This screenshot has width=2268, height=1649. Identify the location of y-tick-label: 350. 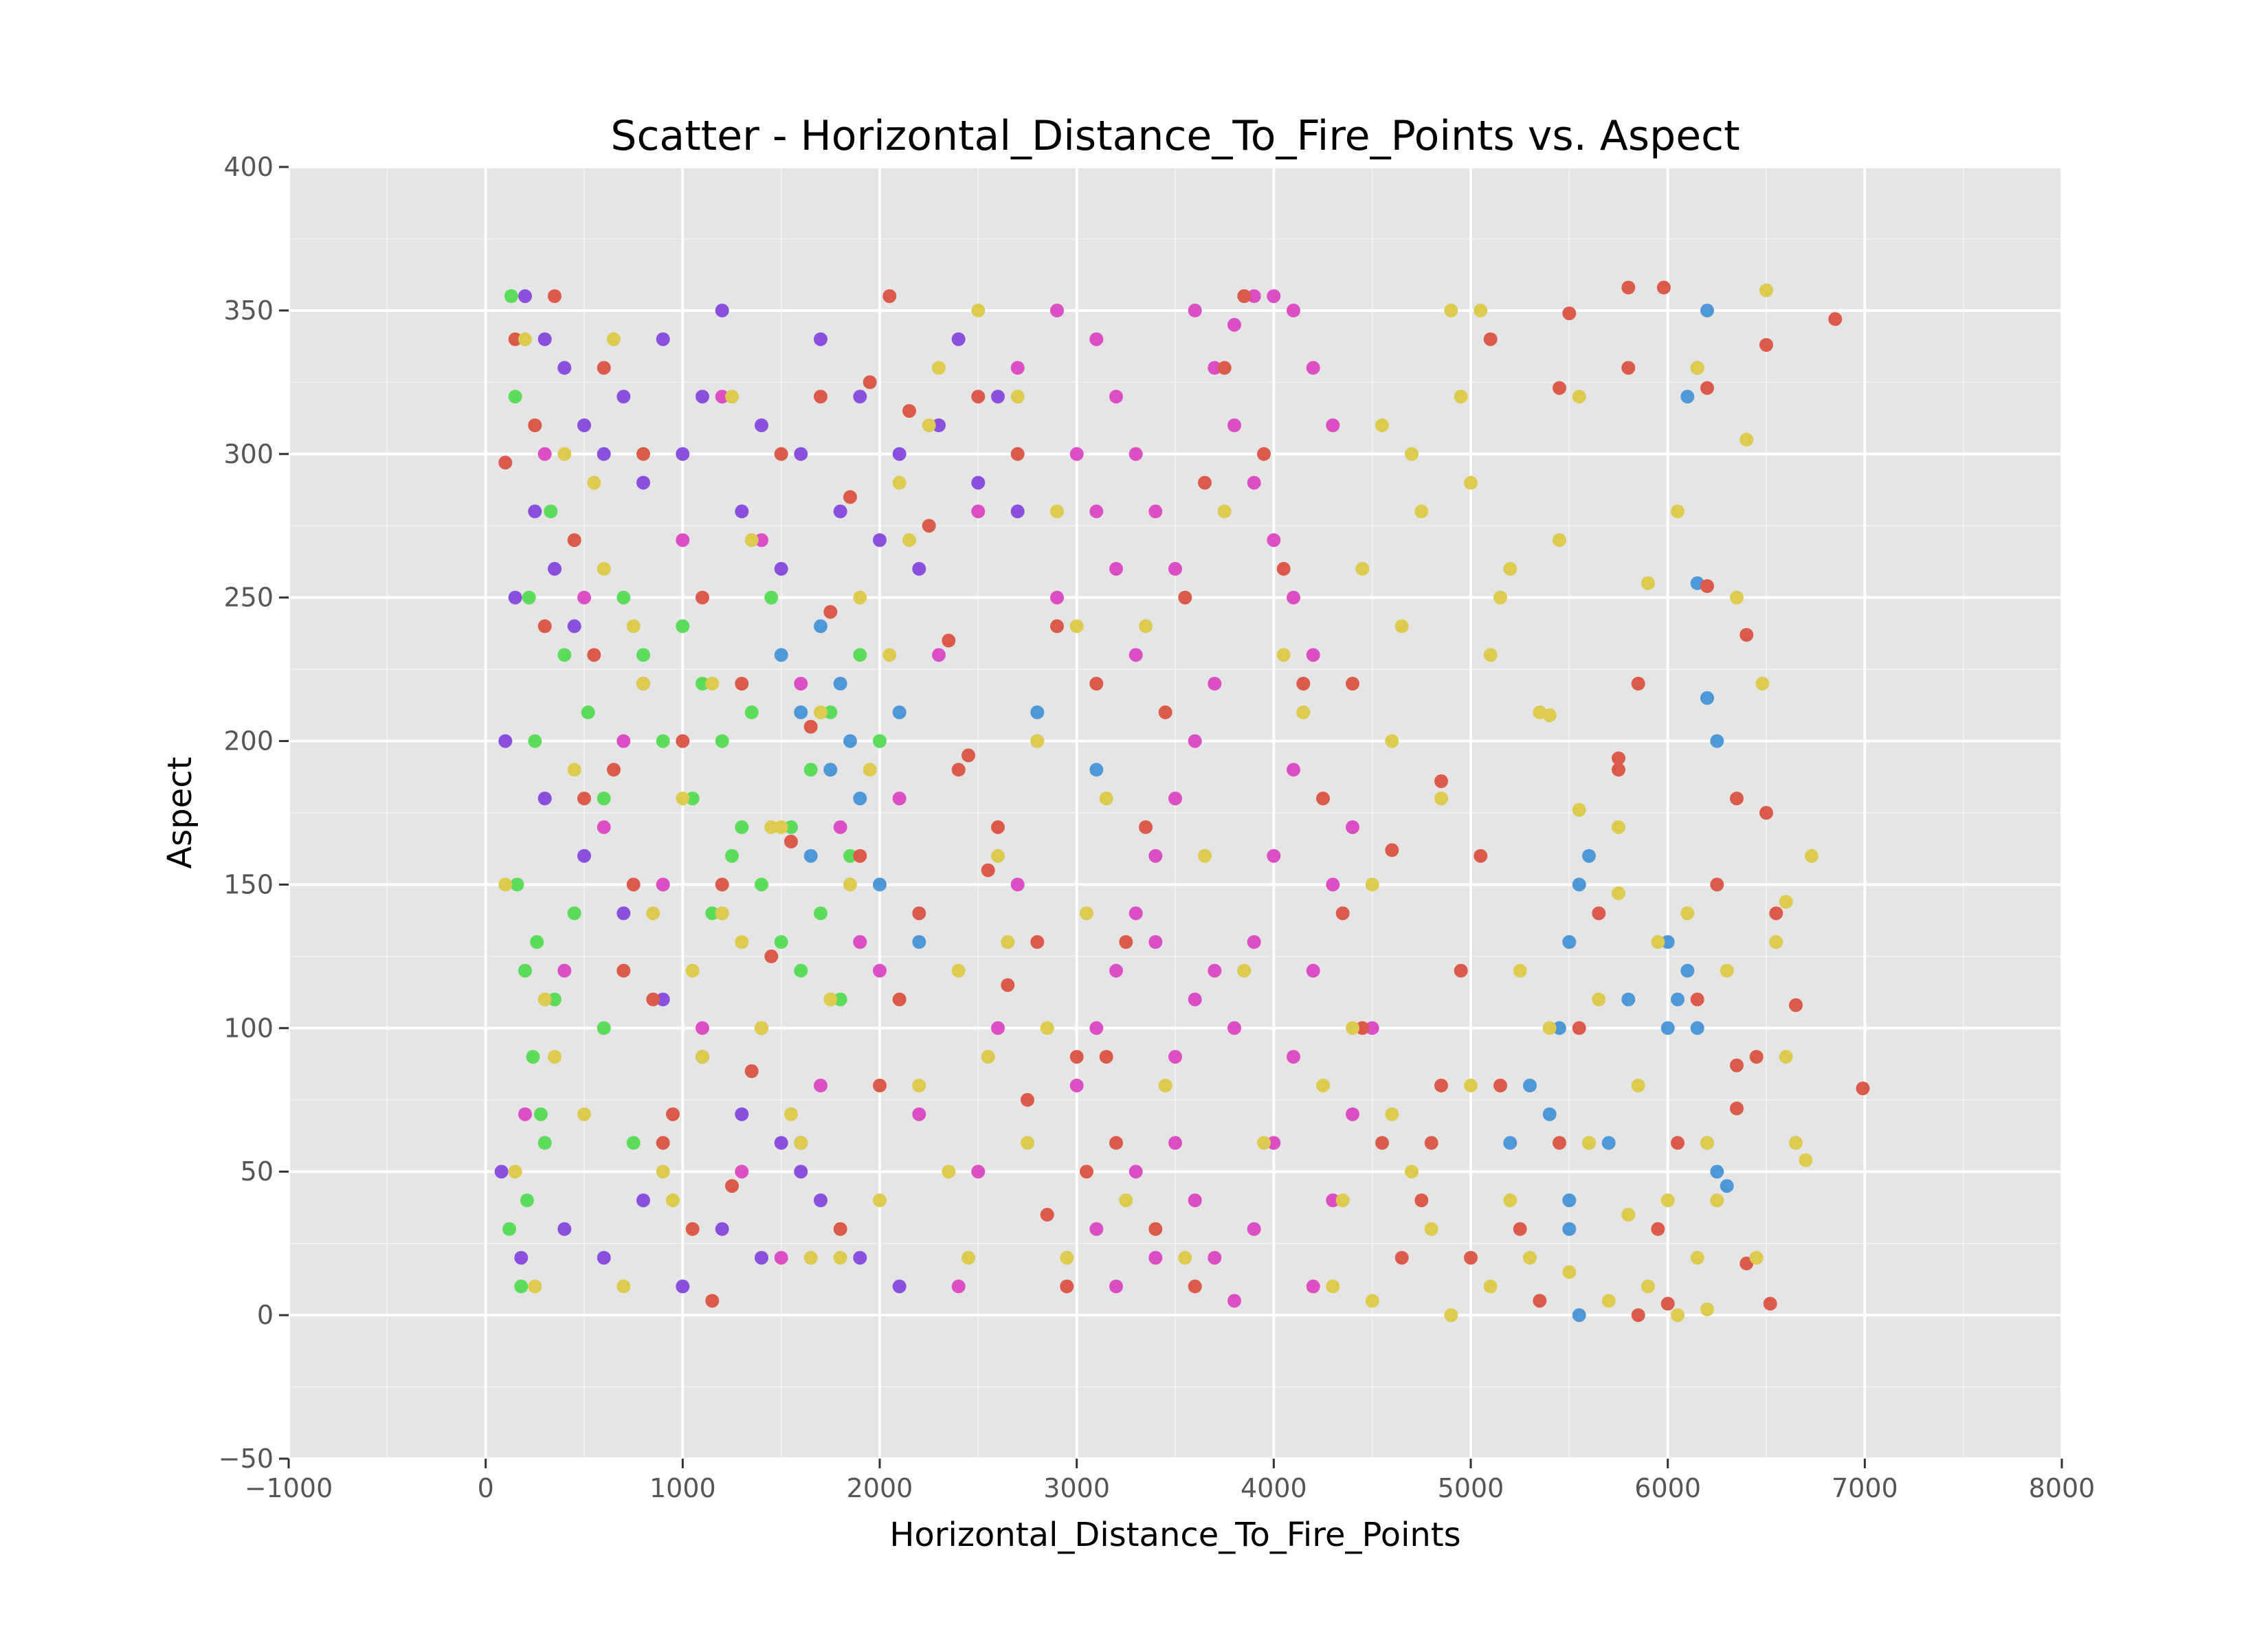
(248, 310).